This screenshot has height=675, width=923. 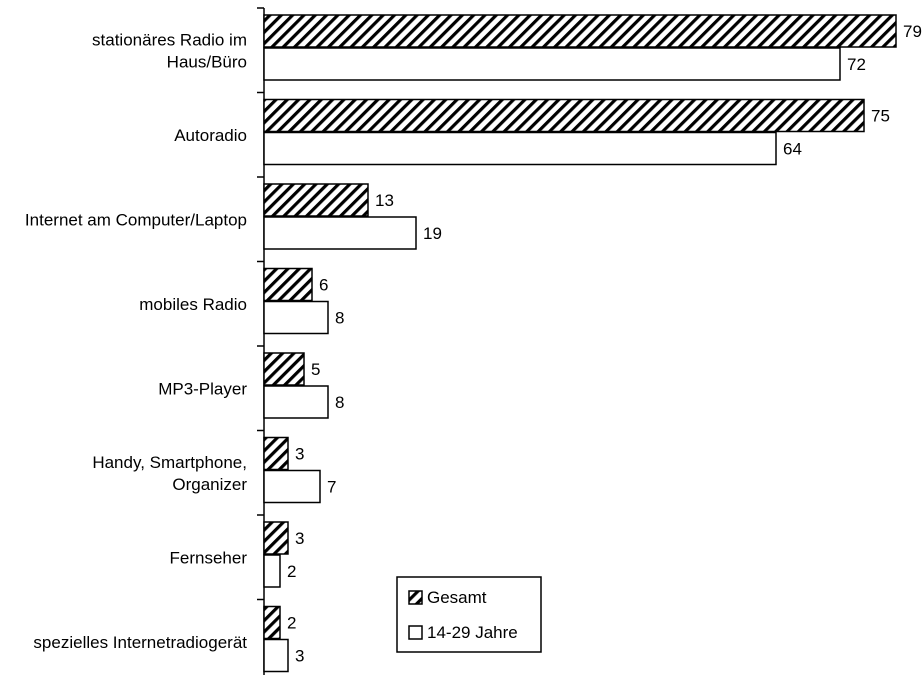 What do you see at coordinates (856, 64) in the screenshot?
I see `data-label: 72` at bounding box center [856, 64].